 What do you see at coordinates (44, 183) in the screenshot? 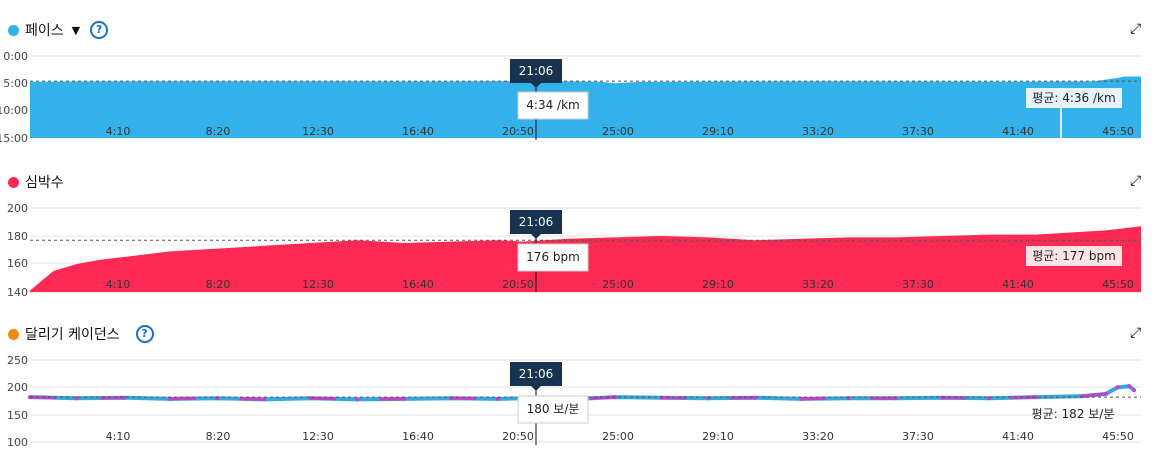
I see `hr-title: 심박수` at bounding box center [44, 183].